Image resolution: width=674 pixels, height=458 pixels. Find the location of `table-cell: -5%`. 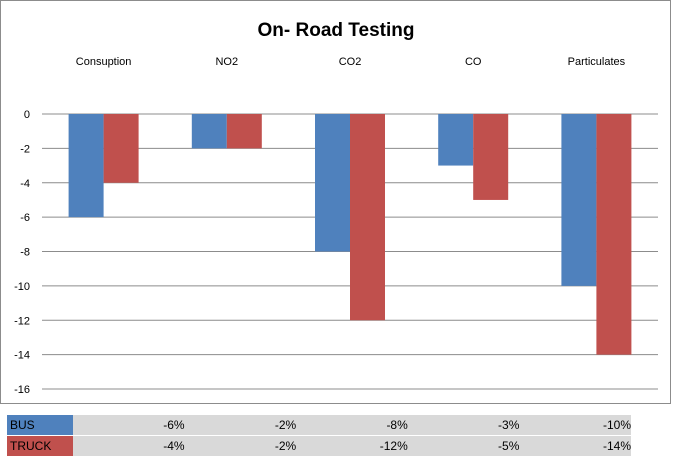

table-cell: -5% is located at coordinates (463, 445).